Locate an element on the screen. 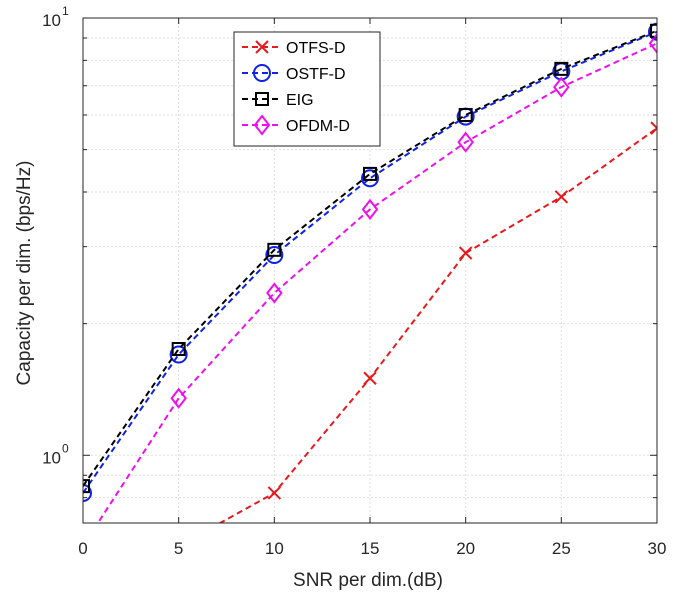 The height and width of the screenshot is (596, 677). legend-label: OFDM-D is located at coordinates (318, 126).